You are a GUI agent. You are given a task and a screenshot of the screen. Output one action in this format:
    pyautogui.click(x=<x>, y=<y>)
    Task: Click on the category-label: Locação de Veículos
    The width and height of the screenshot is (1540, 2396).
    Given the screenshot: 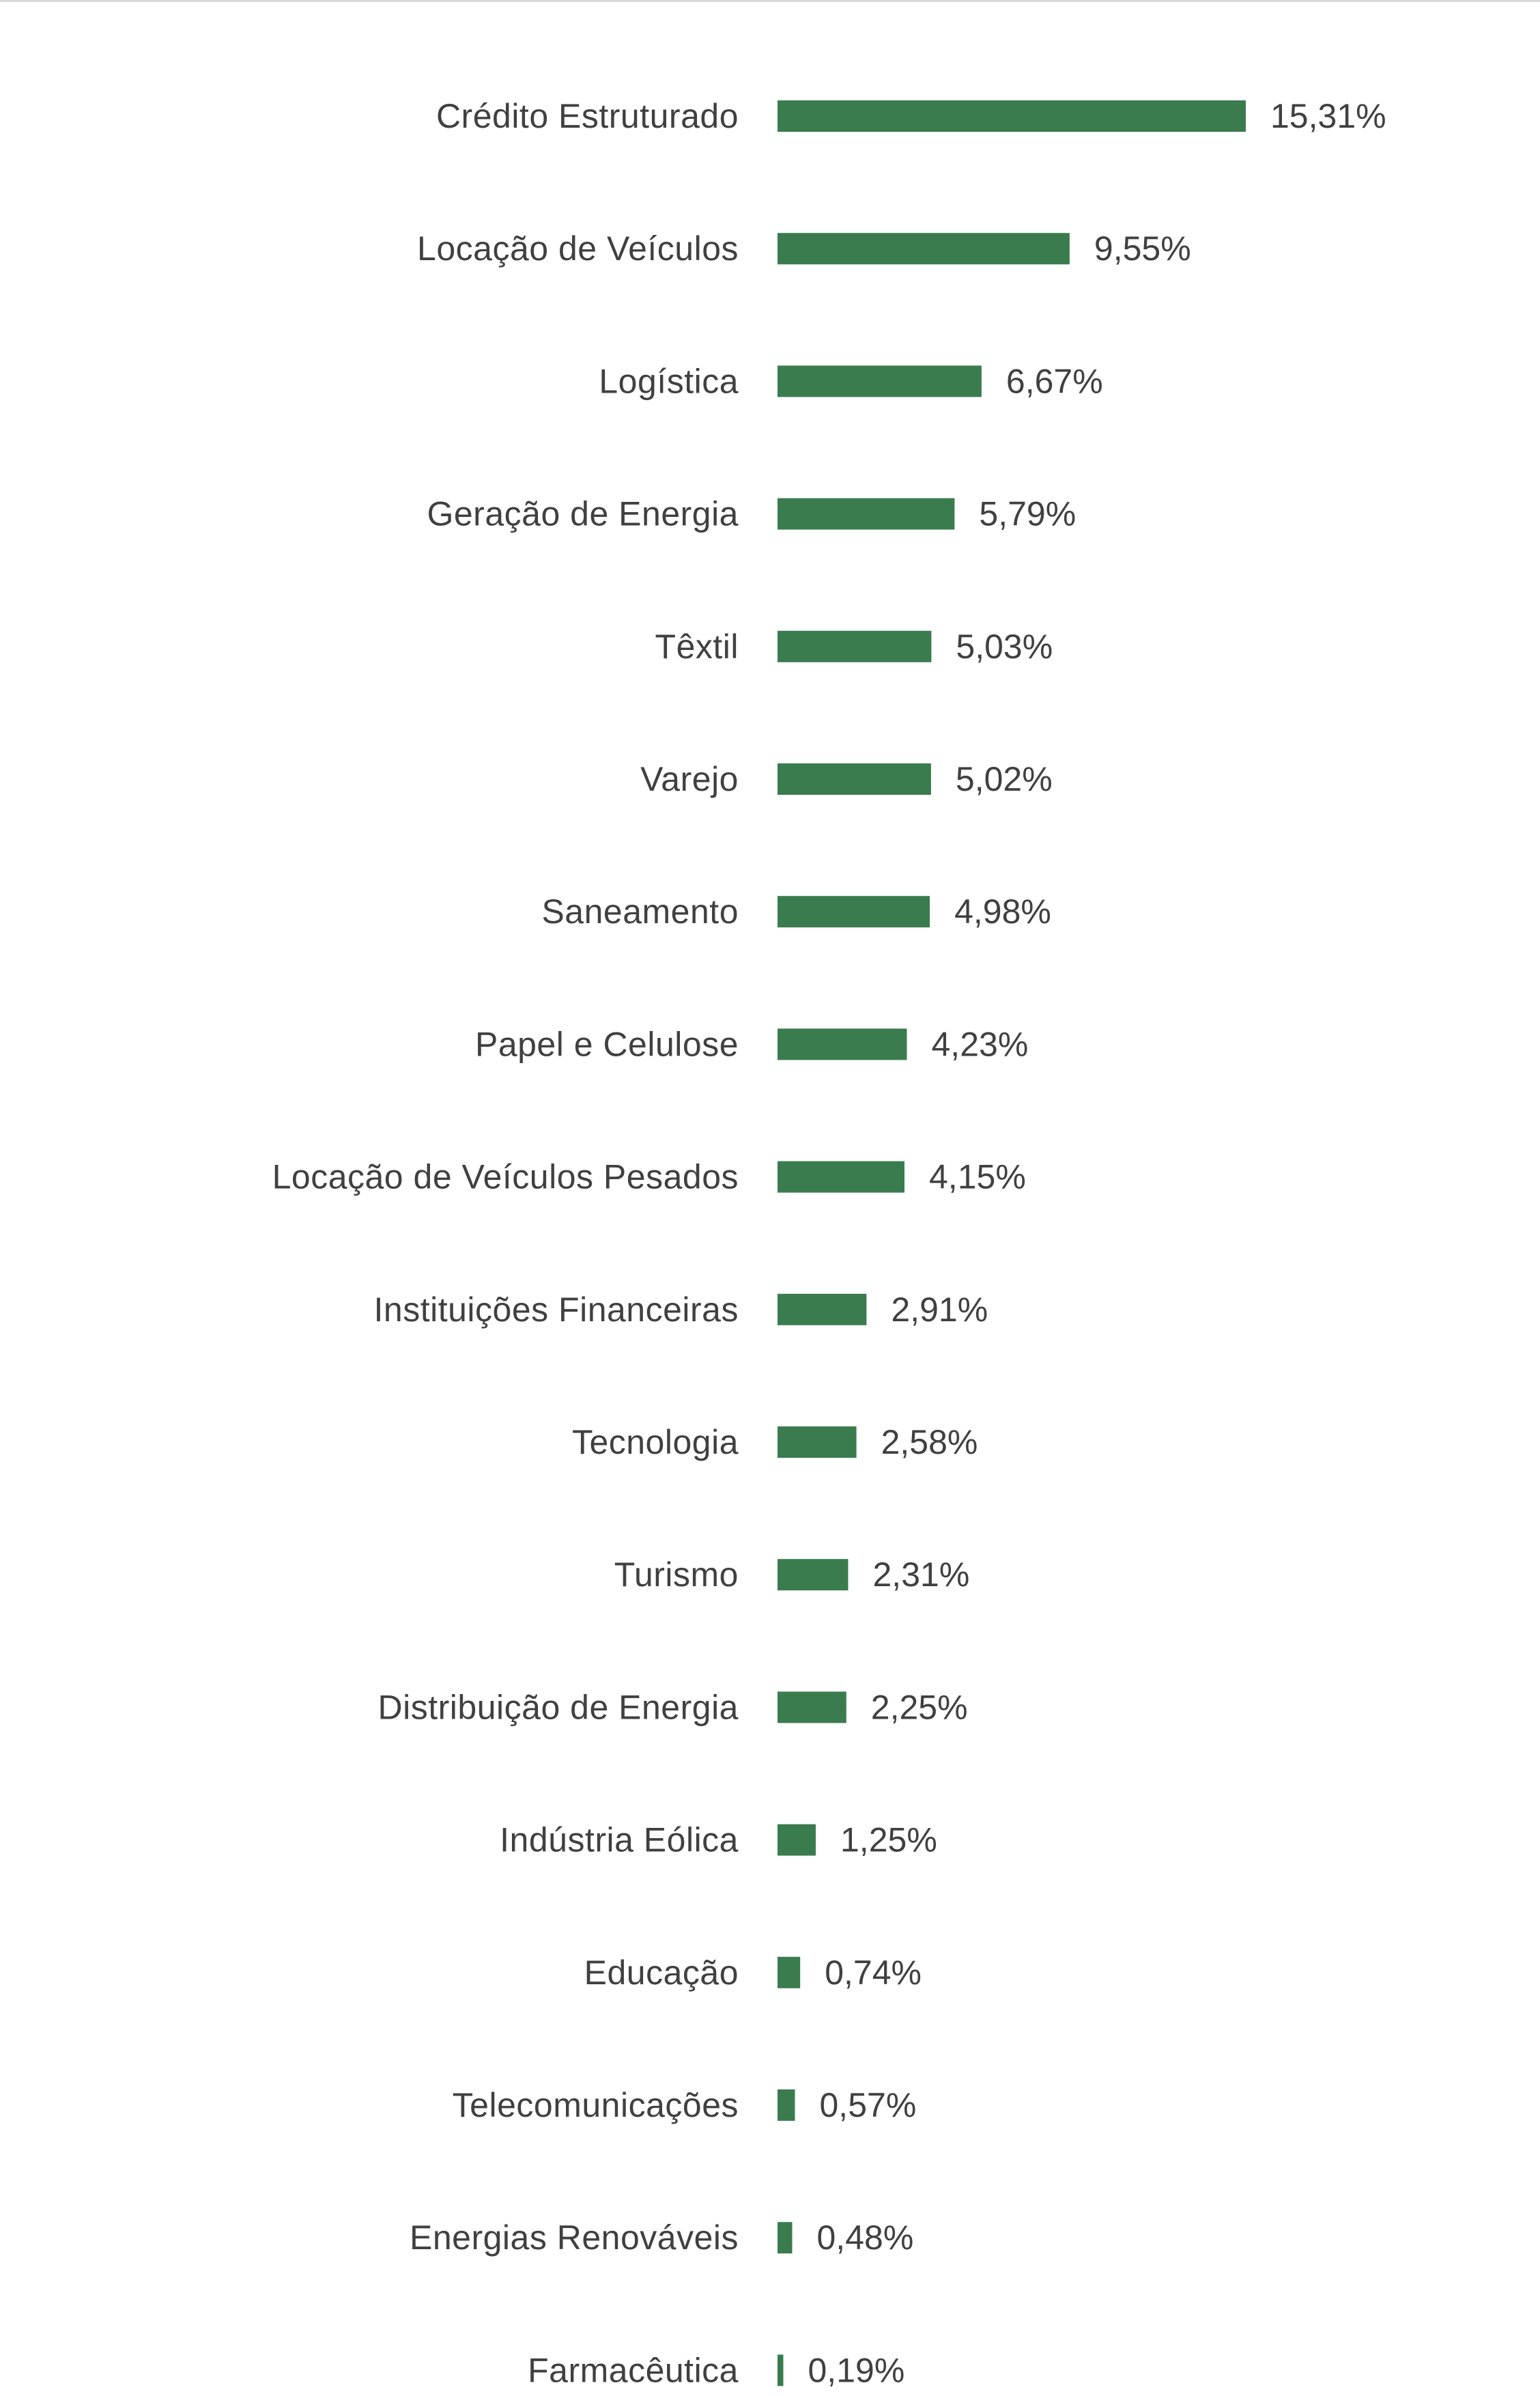 What is the action you would take?
    pyautogui.click(x=578, y=249)
    